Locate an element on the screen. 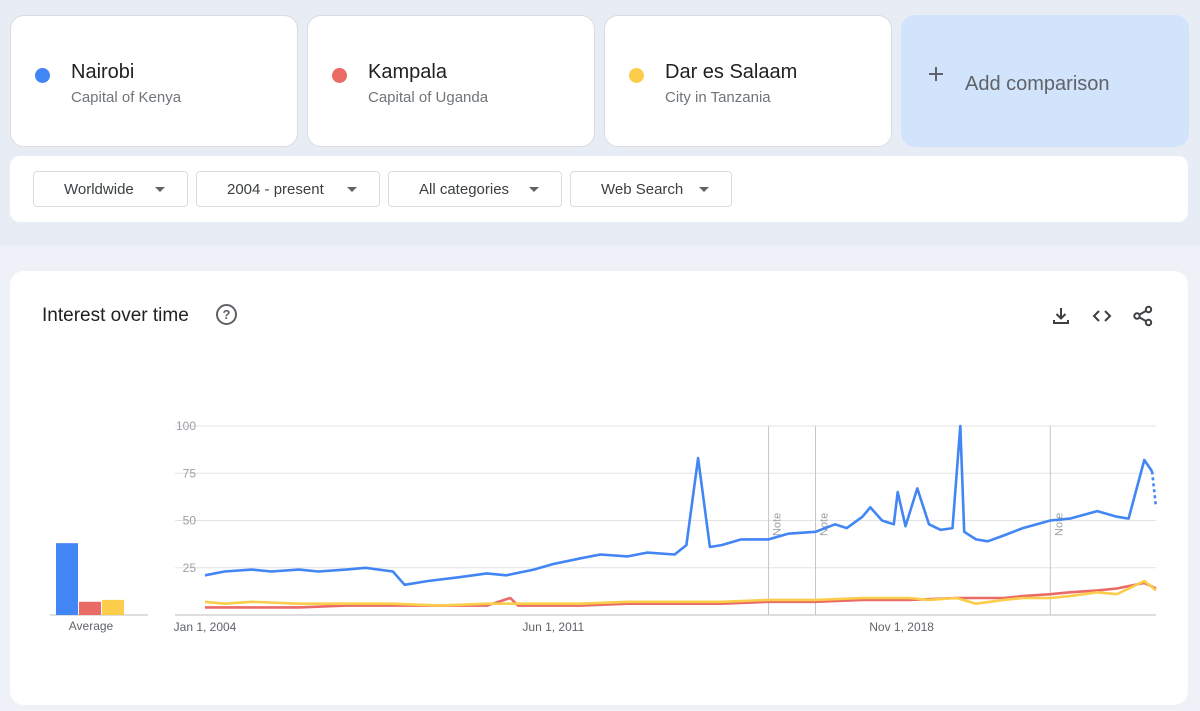 Image resolution: width=1200 pixels, height=711 pixels. term-description: Capital of Kenya is located at coordinates (126, 97).